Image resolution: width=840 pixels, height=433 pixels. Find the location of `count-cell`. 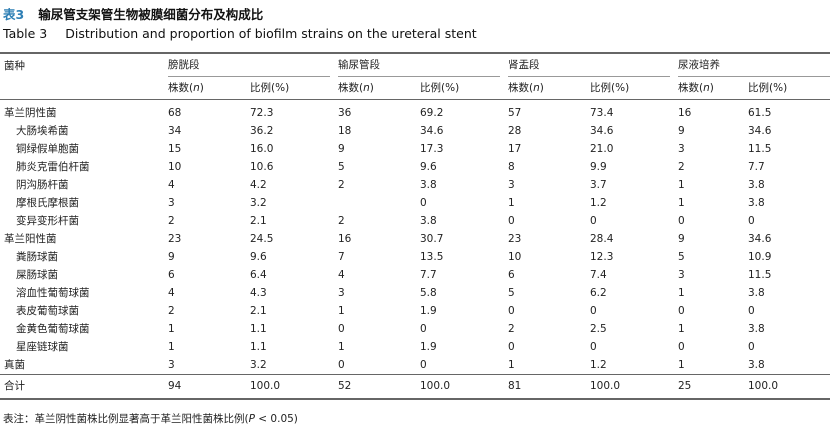

count-cell is located at coordinates (379, 203).